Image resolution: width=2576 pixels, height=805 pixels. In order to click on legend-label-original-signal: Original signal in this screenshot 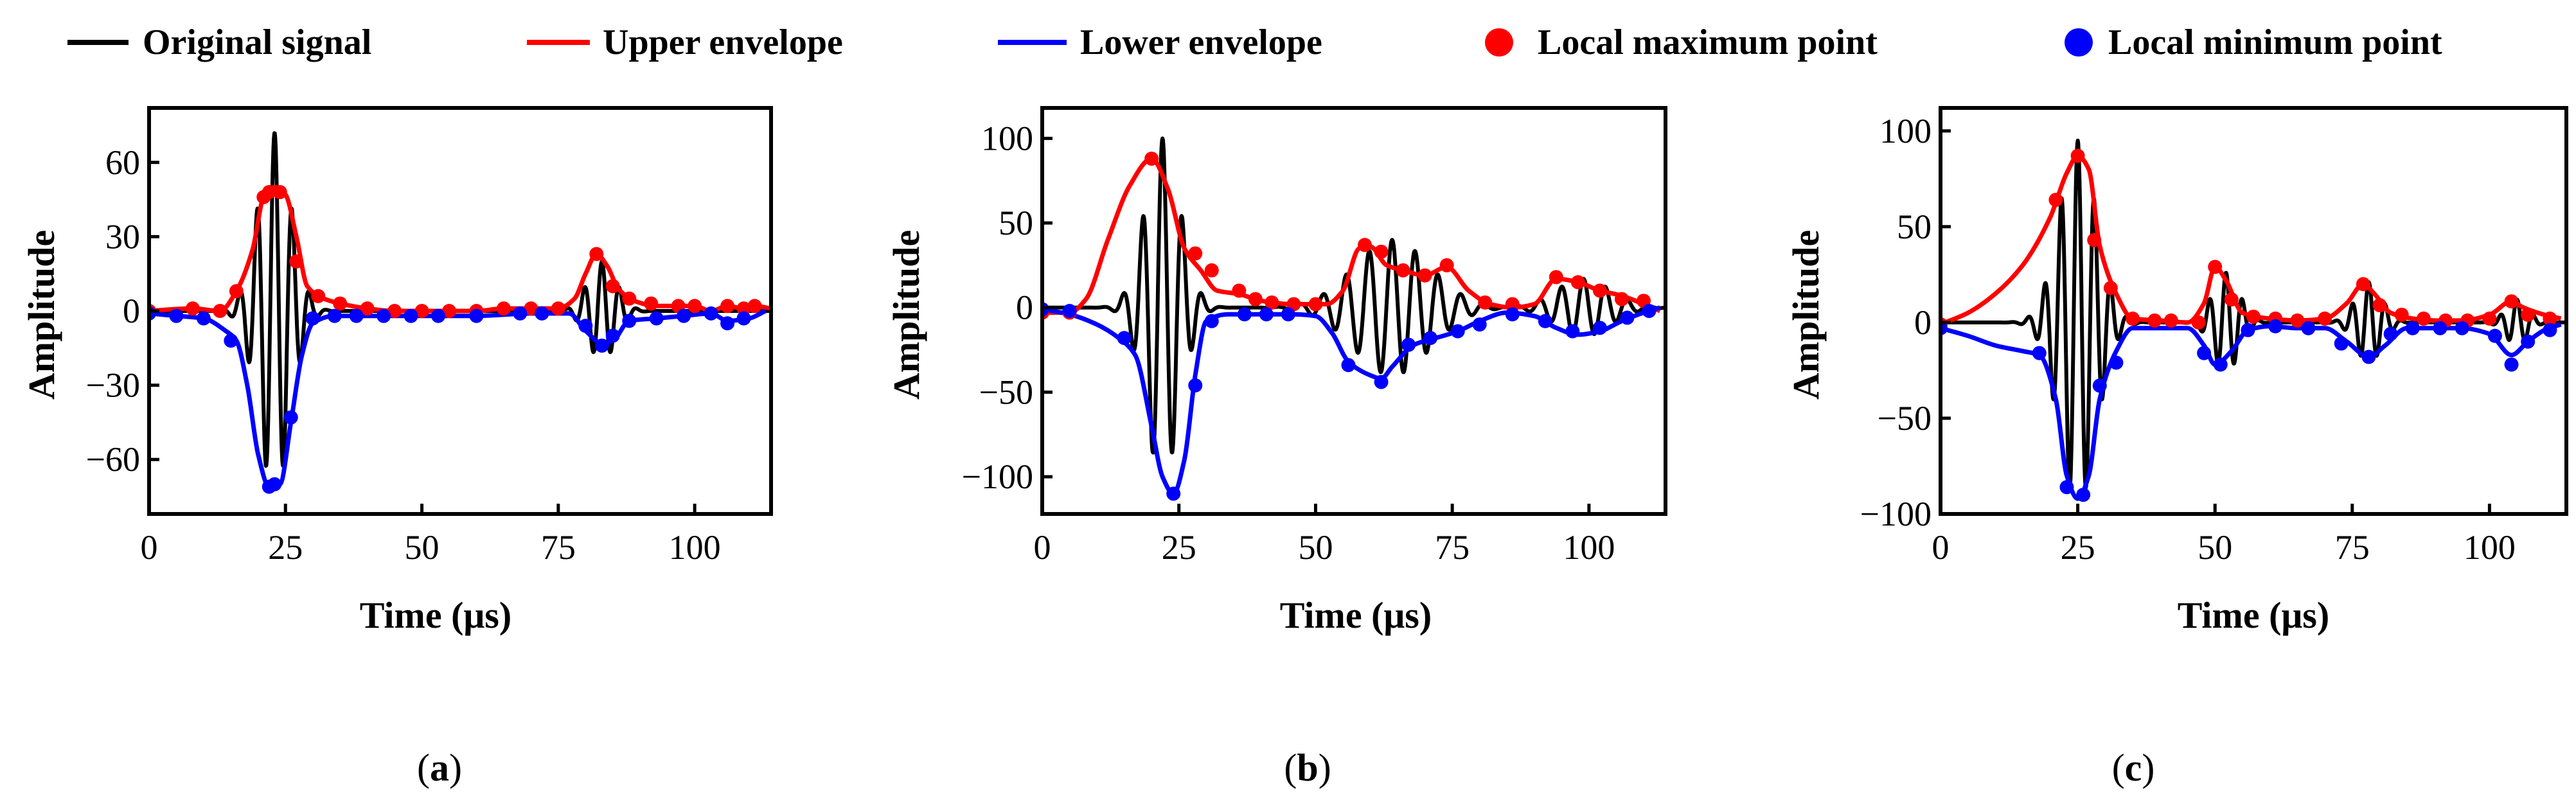, I will do `click(257, 42)`.